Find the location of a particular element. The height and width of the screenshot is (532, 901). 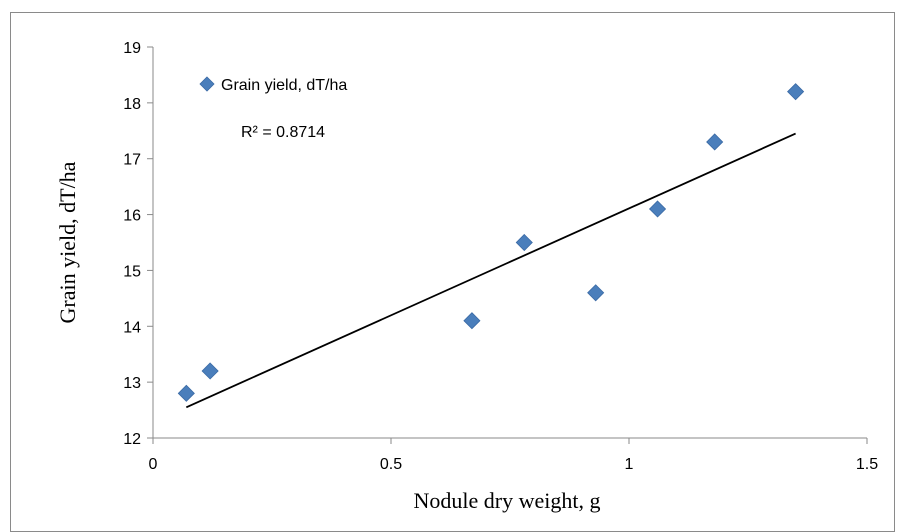

y-tick-label: 16 is located at coordinates (132, 216).